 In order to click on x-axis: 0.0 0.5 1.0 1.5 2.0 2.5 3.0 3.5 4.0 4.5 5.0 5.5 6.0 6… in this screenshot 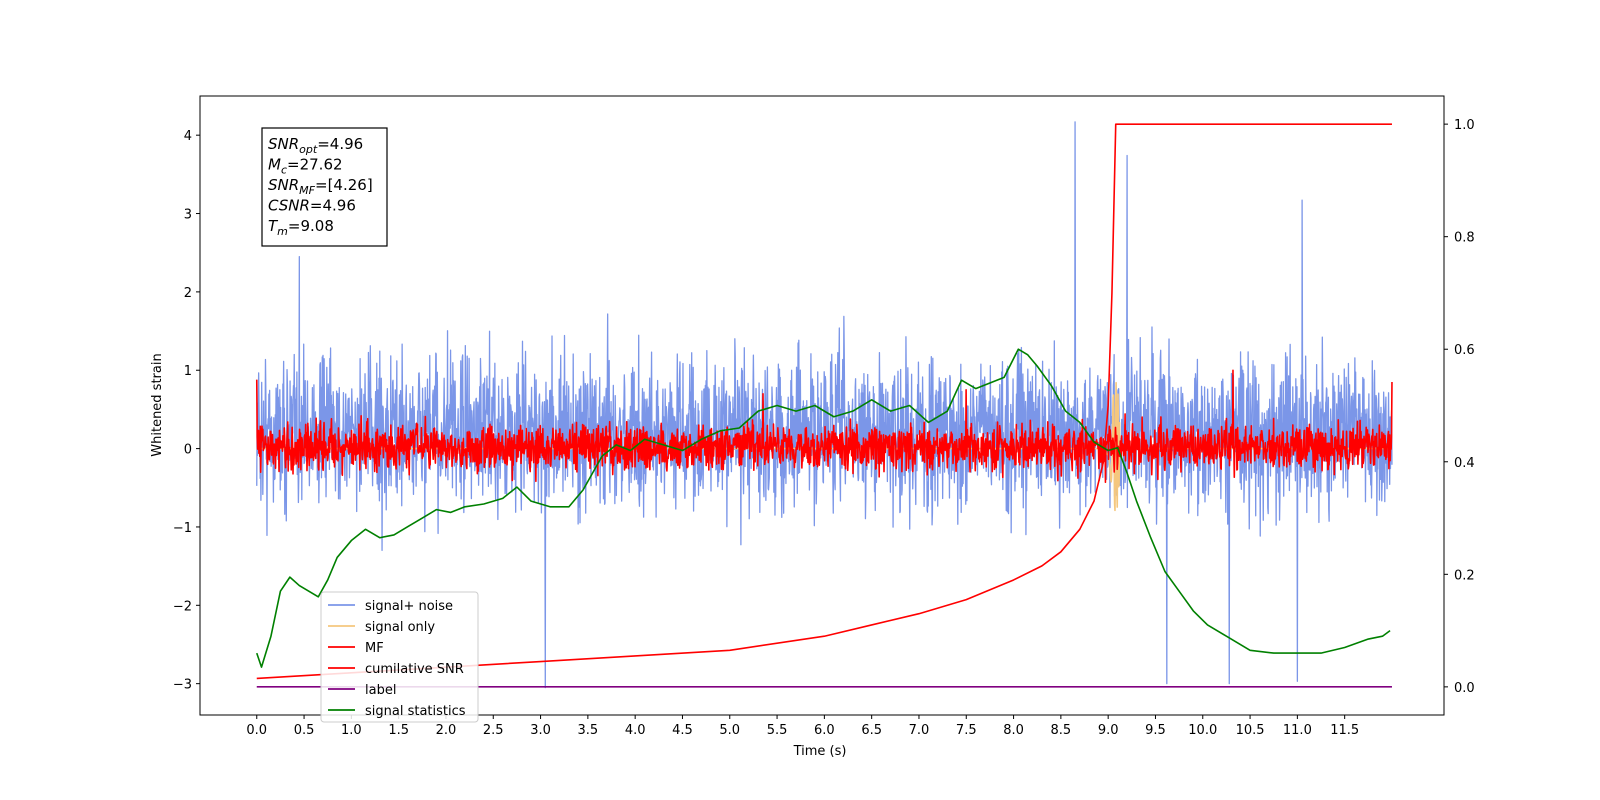, I will do `click(802, 726)`.